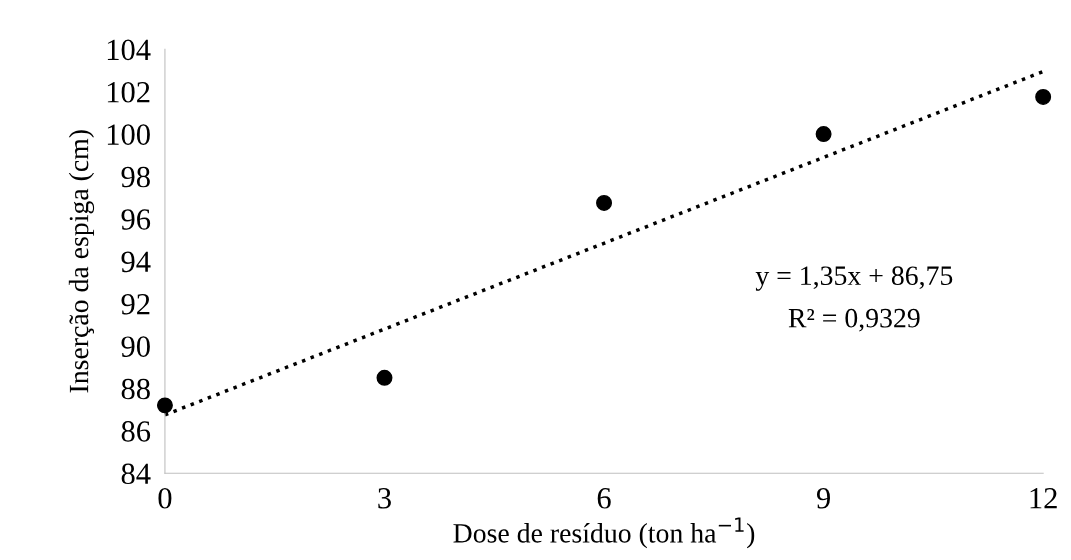  Describe the element at coordinates (604, 533) in the screenshot. I see `x-axis-title: Dose de resíduo (ton ha$^{−1}$)` at that location.